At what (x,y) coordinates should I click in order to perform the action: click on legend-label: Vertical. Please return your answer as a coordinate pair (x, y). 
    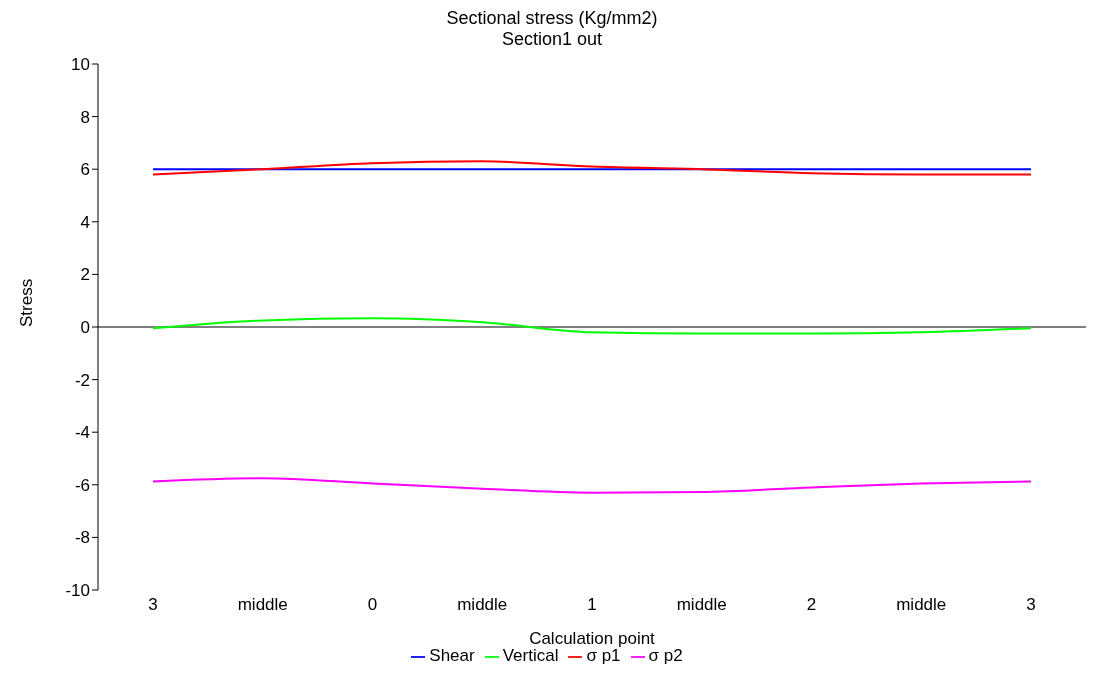
    Looking at the image, I should click on (530, 655).